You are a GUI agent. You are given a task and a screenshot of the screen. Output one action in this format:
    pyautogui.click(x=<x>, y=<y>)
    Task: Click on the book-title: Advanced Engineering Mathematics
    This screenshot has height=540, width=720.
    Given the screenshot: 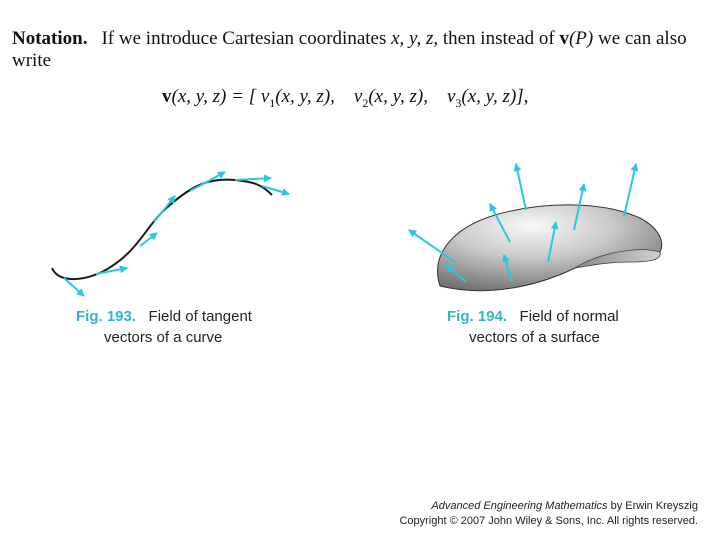 What is the action you would take?
    pyautogui.click(x=519, y=506)
    